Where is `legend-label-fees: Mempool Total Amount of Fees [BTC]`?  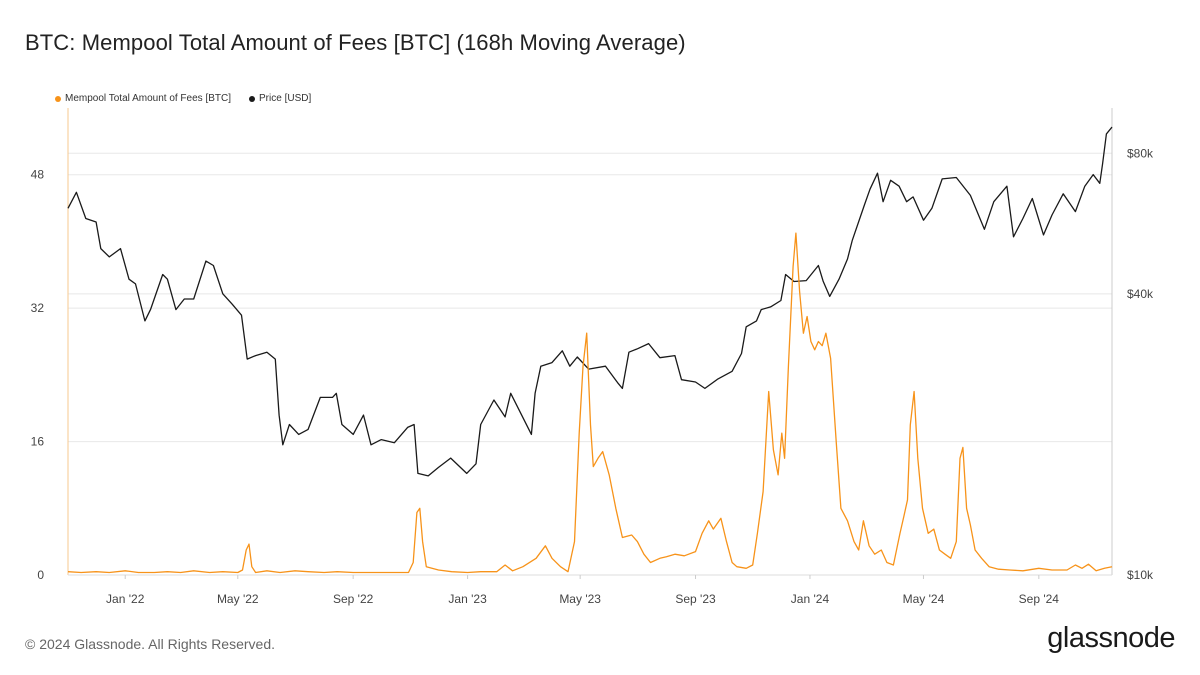 legend-label-fees: Mempool Total Amount of Fees [BTC] is located at coordinates (148, 98).